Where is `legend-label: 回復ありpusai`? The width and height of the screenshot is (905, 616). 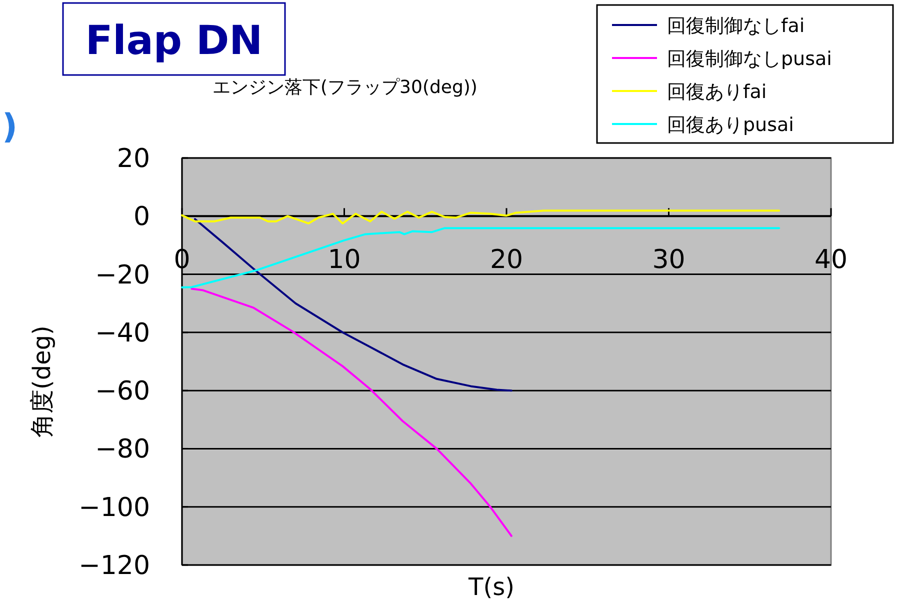
legend-label: 回復ありpusai is located at coordinates (730, 125).